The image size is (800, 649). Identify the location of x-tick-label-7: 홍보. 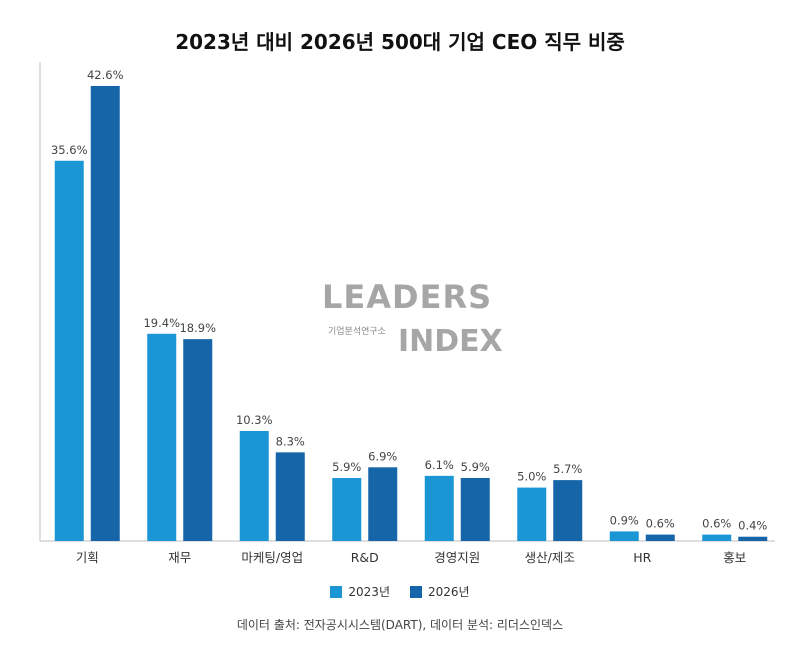
(734, 557).